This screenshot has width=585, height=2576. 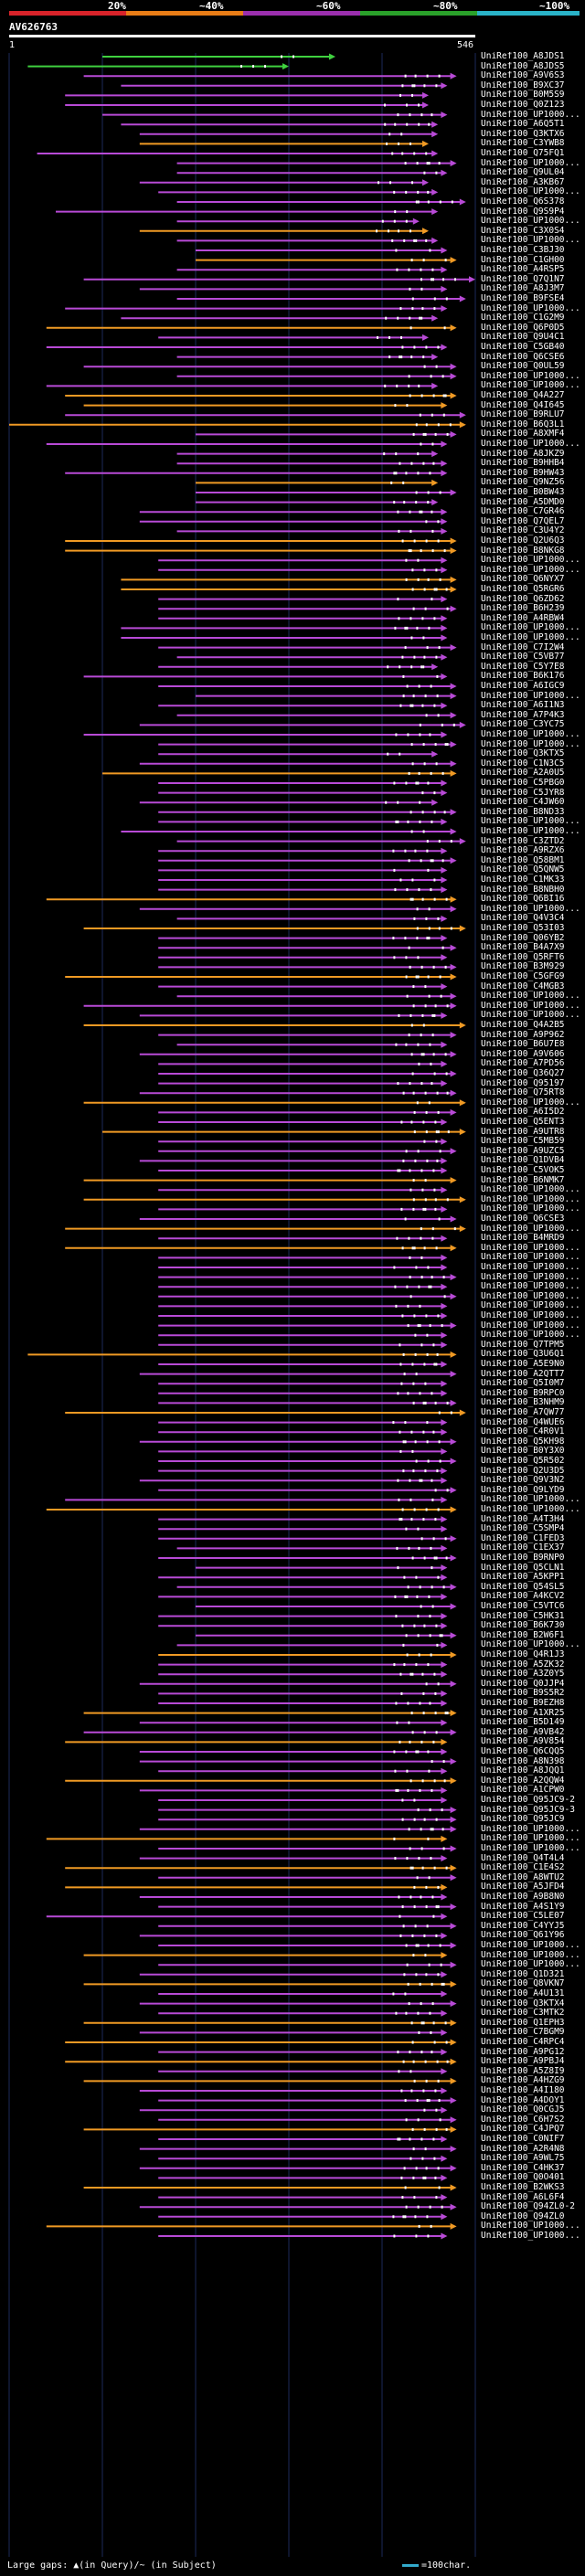 What do you see at coordinates (523, 1791) in the screenshot?
I see `hit-label: UniRef100_A1CPW0` at bounding box center [523, 1791].